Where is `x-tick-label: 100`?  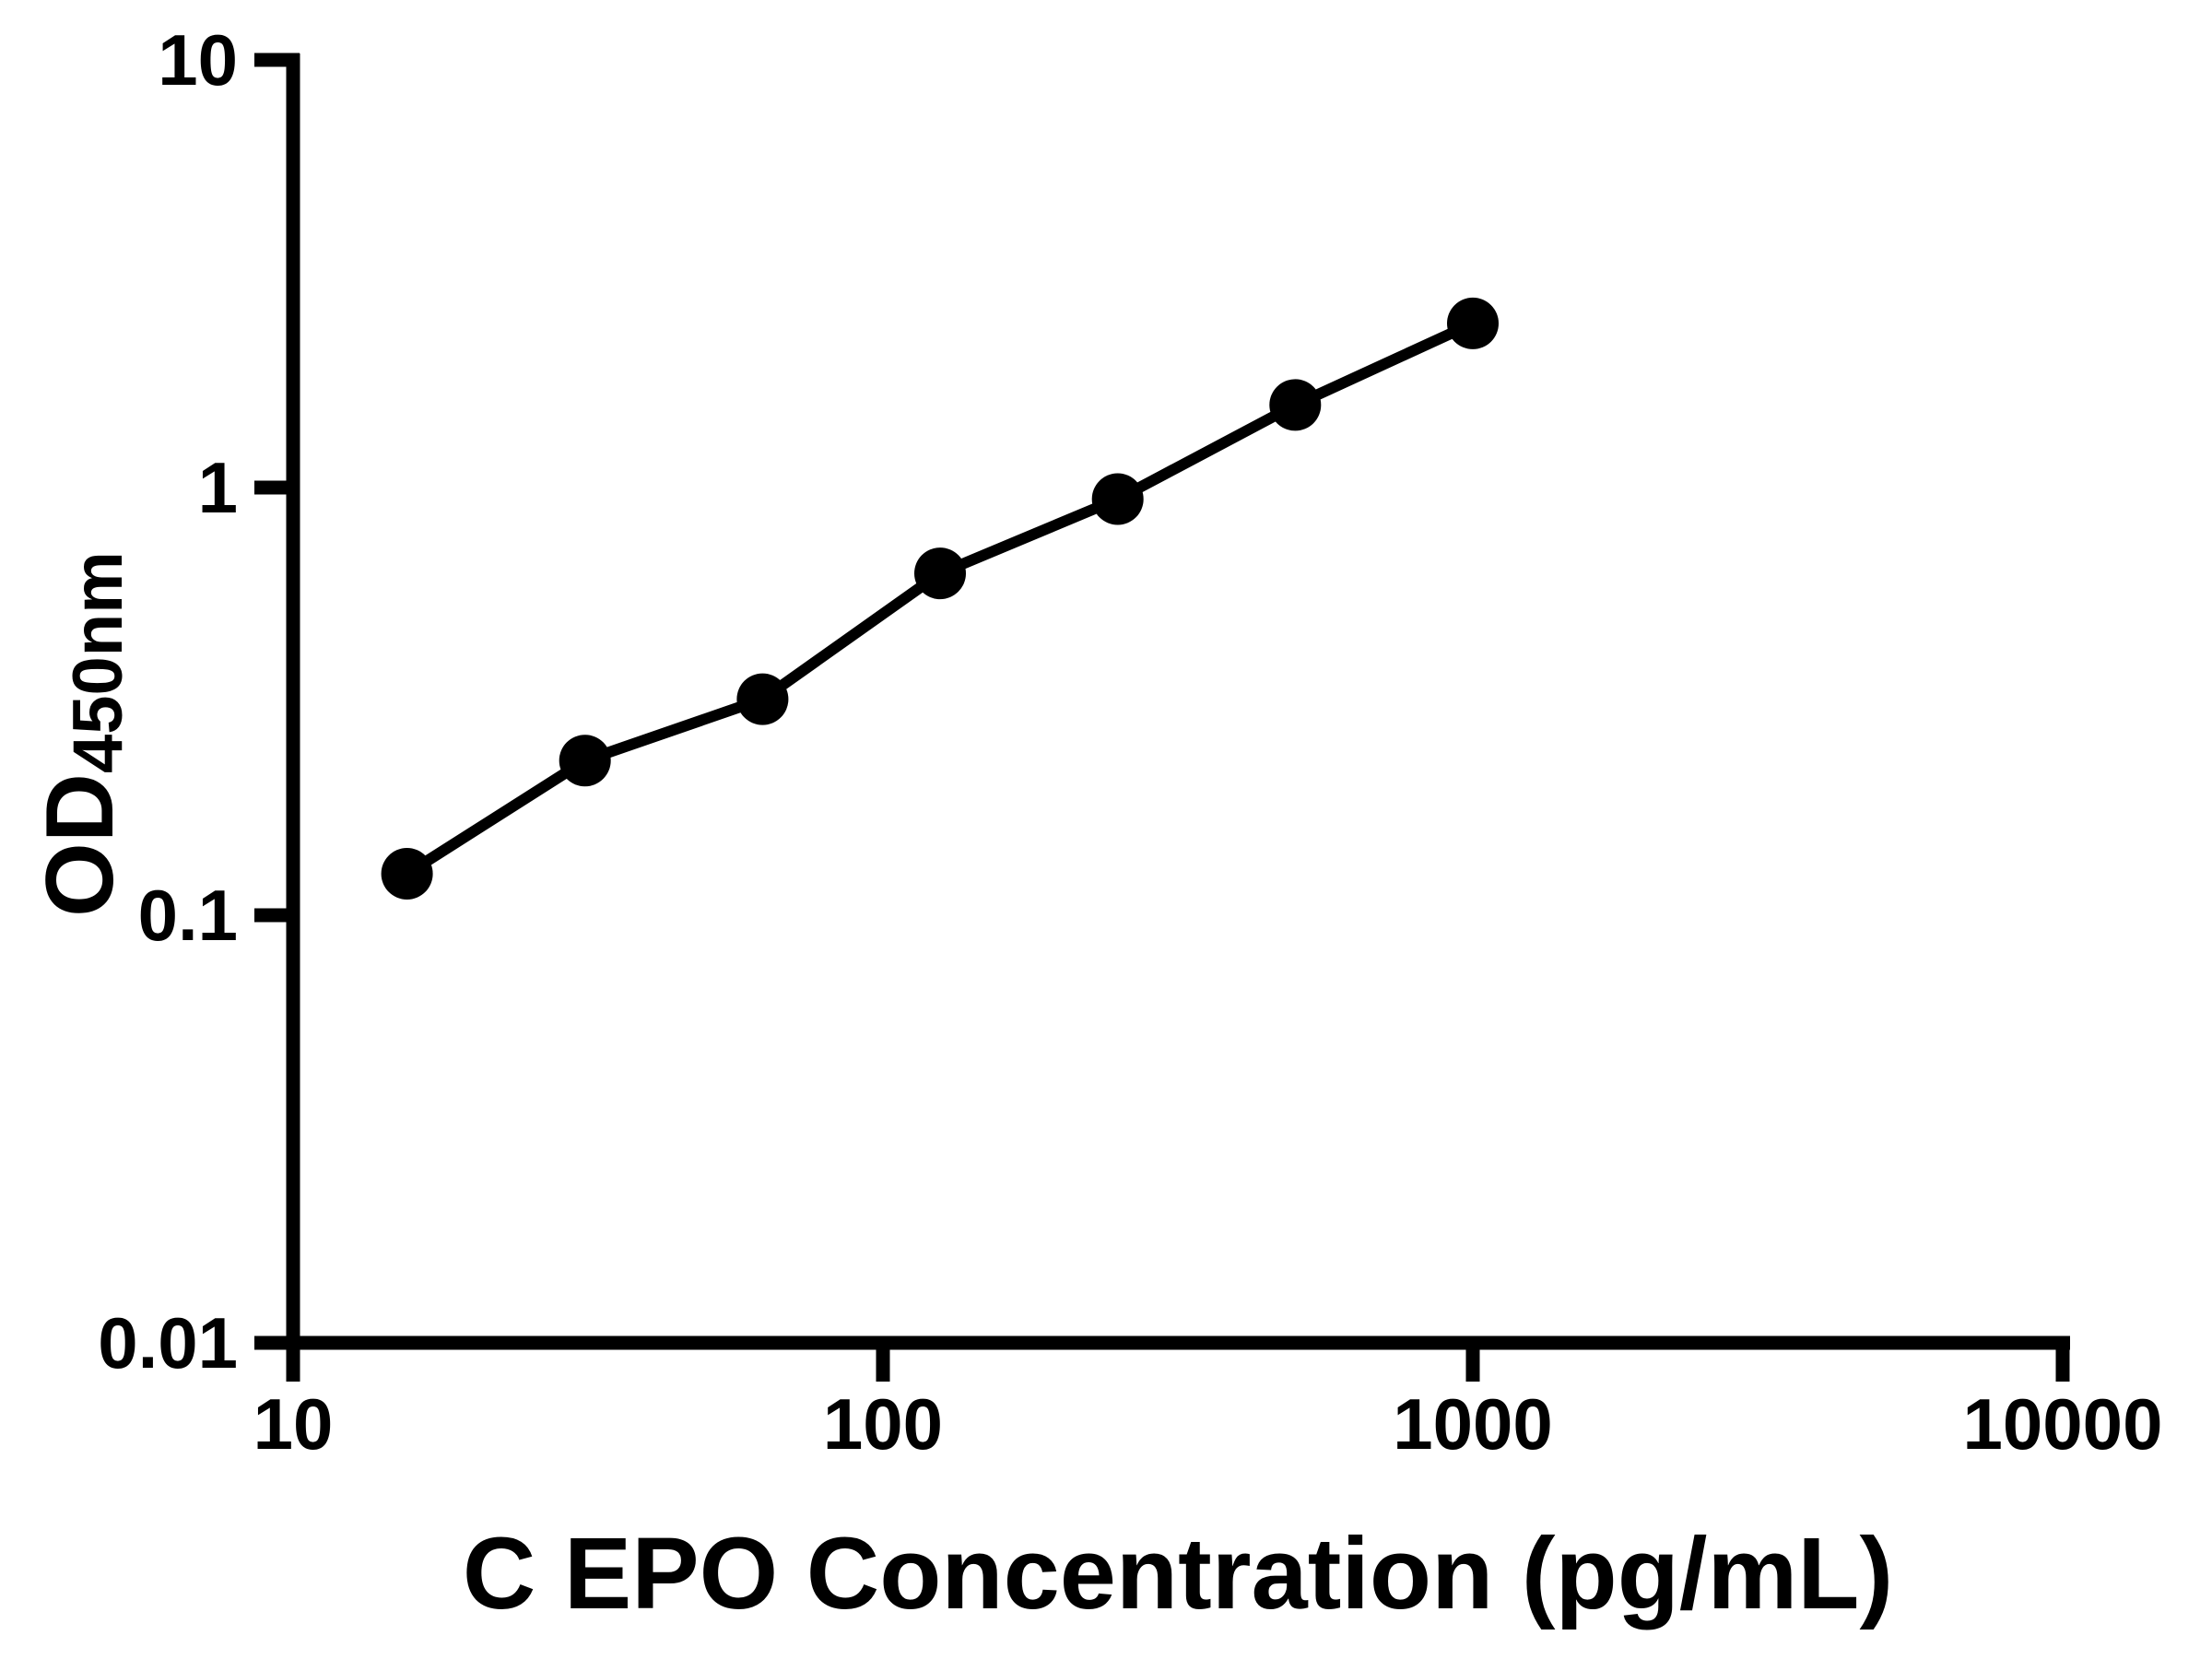 x-tick-label: 100 is located at coordinates (883, 1424).